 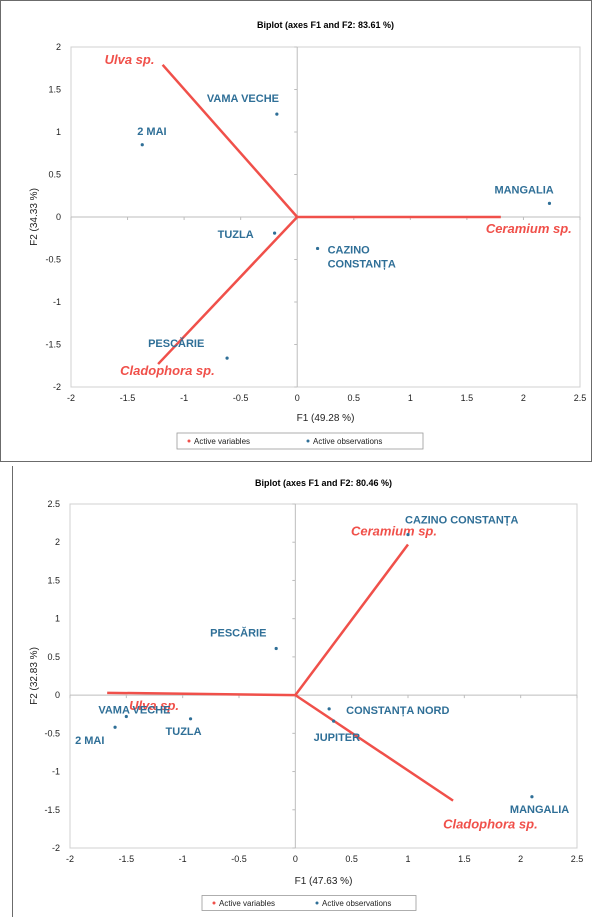 I want to click on chart-title: Biplot (axes F1 and F2: 80.46 %), so click(x=323, y=483).